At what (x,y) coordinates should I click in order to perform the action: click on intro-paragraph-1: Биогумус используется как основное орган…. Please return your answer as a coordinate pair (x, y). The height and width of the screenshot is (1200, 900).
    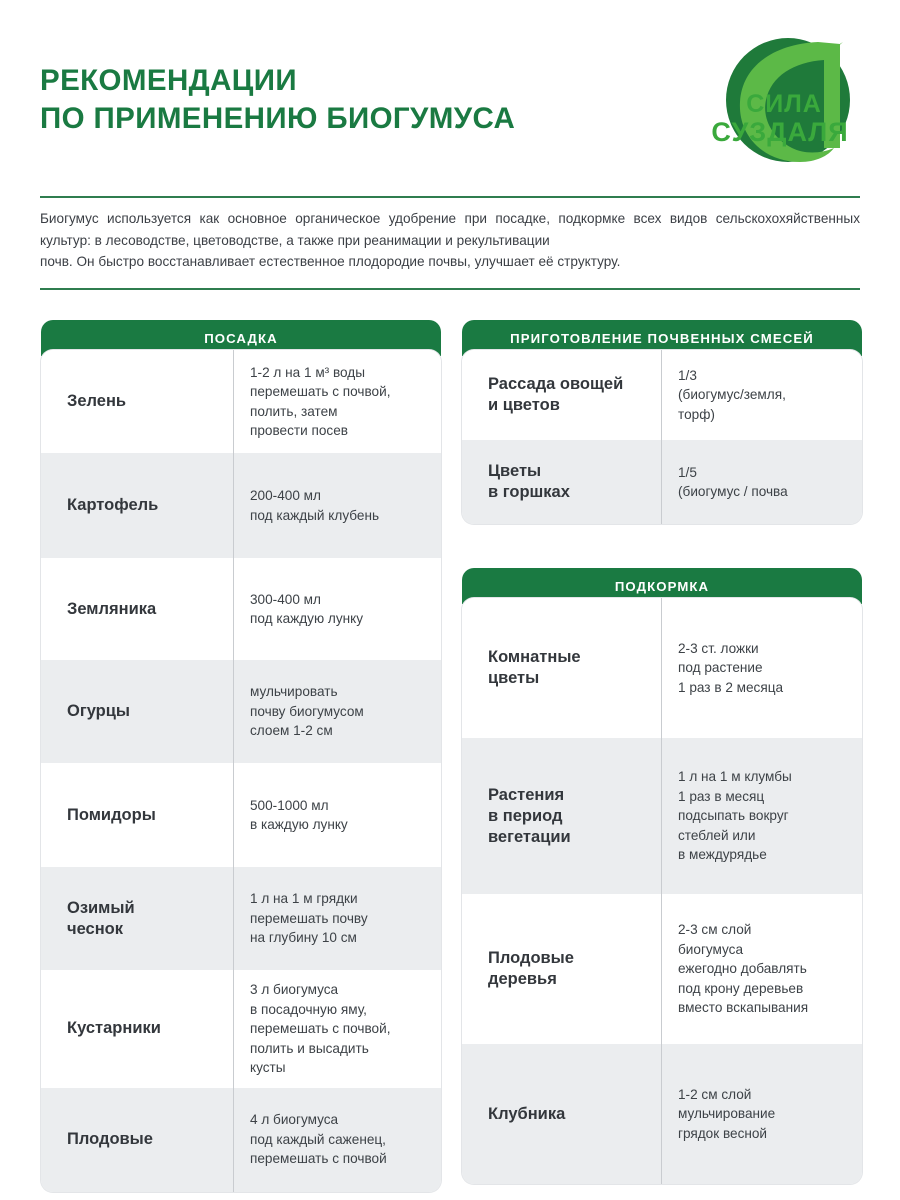
    Looking at the image, I should click on (450, 229).